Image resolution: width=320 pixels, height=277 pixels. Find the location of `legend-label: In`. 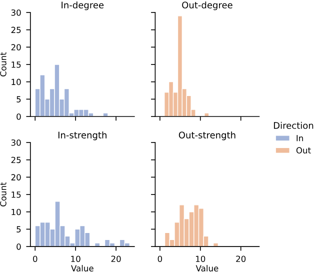

legend-label: In is located at coordinates (299, 138).